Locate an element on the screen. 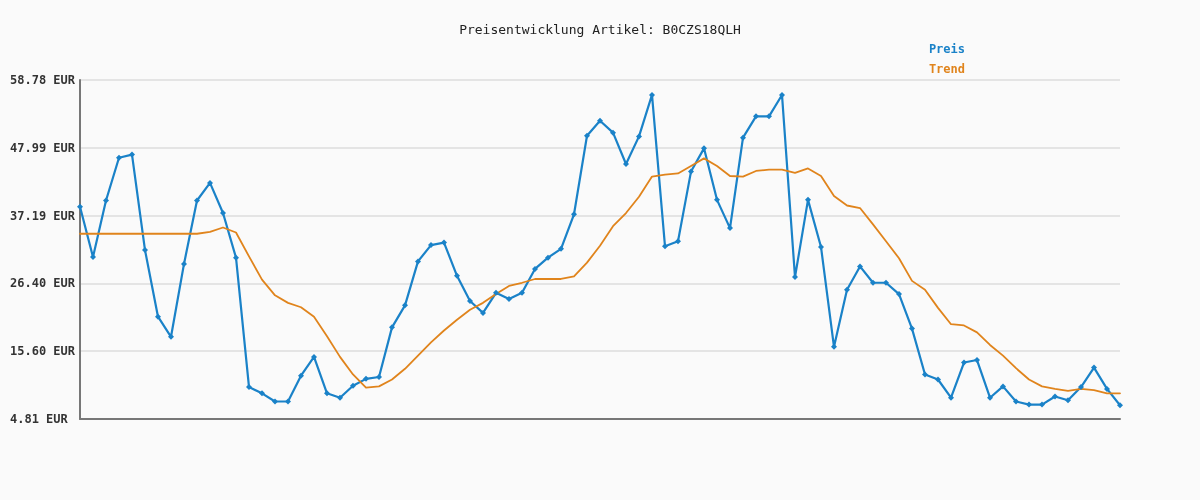 The height and width of the screenshot is (500, 1200). y-tick-label: 47.99 EUR is located at coordinates (43, 147).